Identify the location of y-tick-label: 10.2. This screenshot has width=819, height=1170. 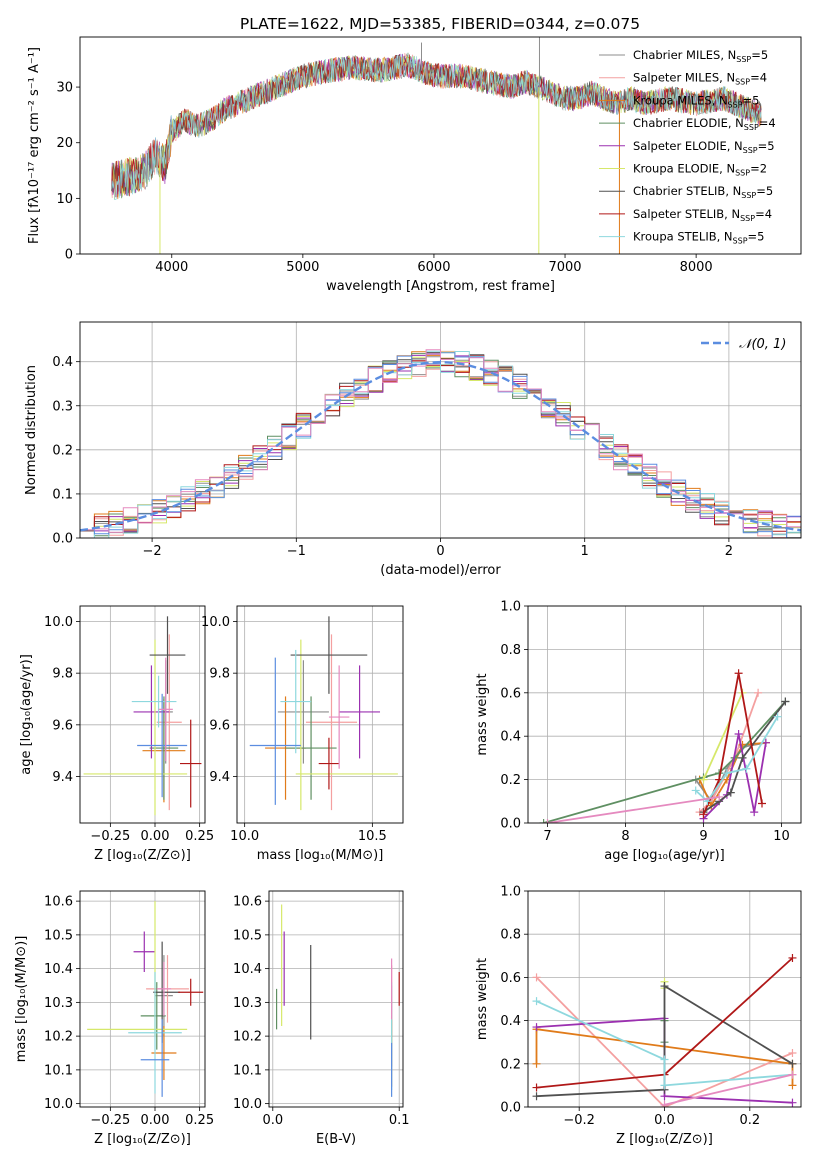
(247, 1037).